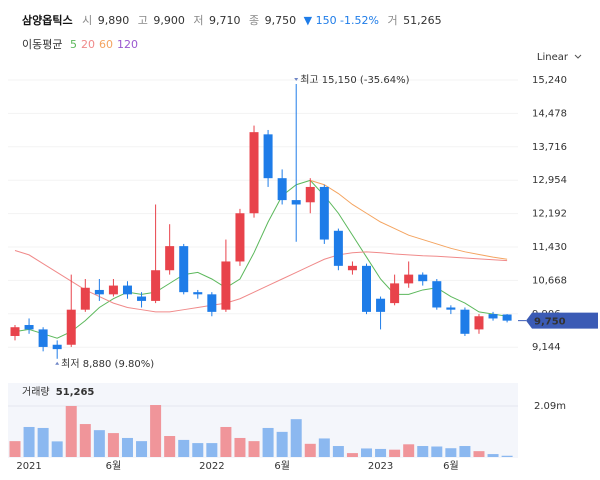  I want to click on legend-entry: 5, so click(73, 44).